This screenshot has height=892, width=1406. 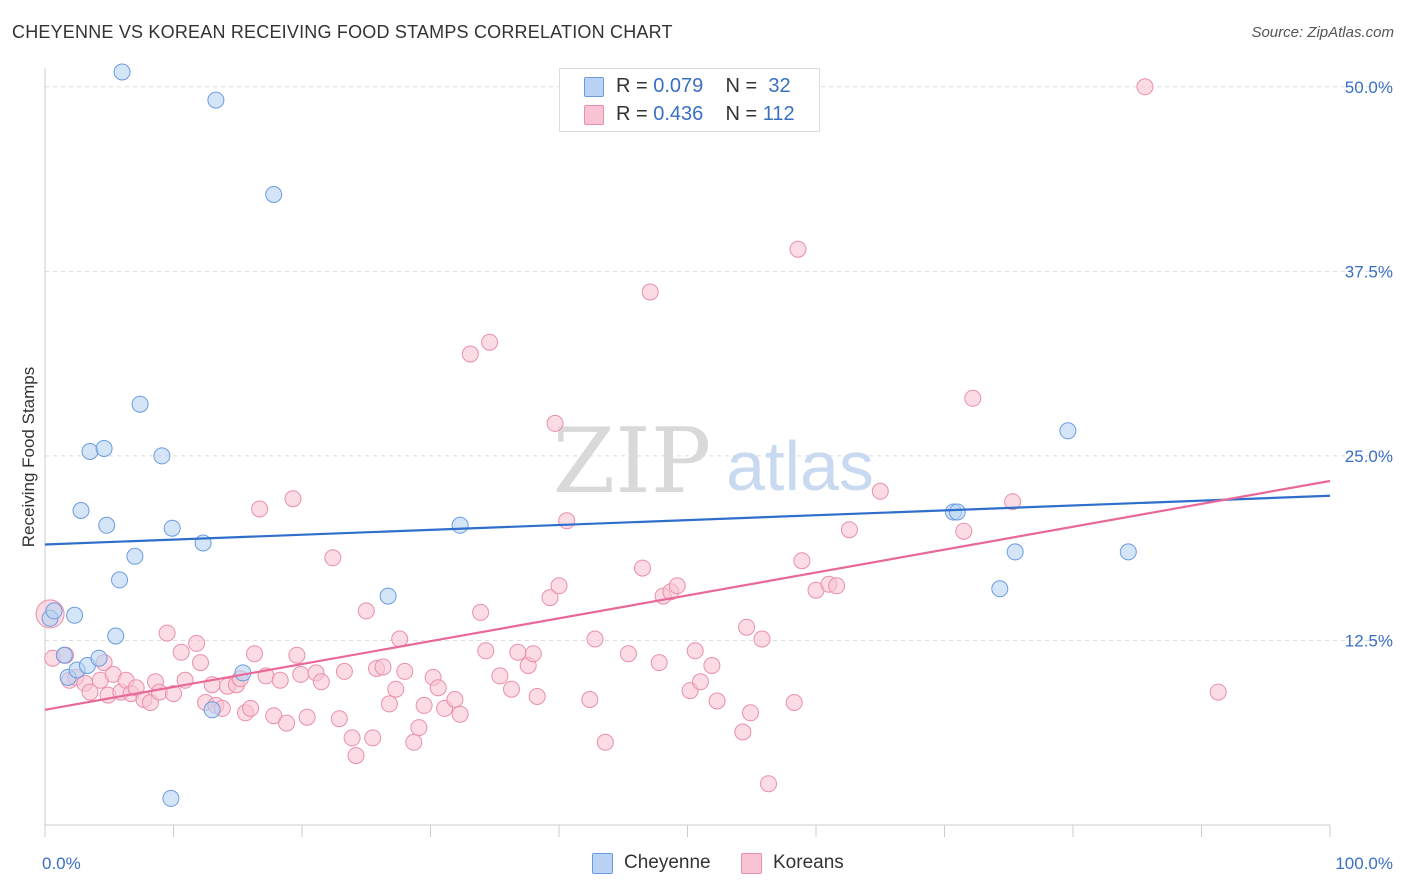 I want to click on watermark: ZIP atlas, so click(x=713, y=461).